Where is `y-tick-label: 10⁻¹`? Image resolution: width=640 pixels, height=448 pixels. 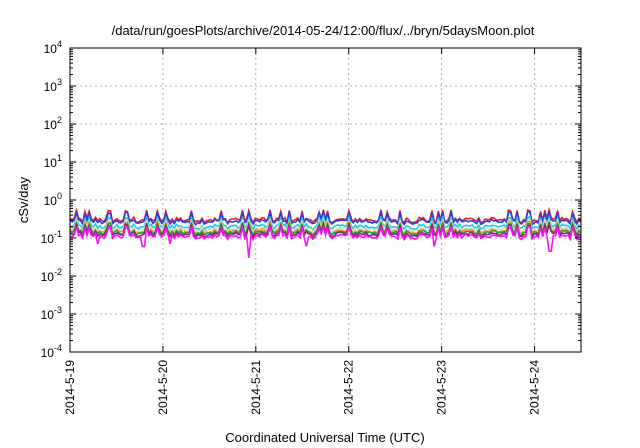 y-tick-label: 10⁻¹ is located at coordinates (51, 237).